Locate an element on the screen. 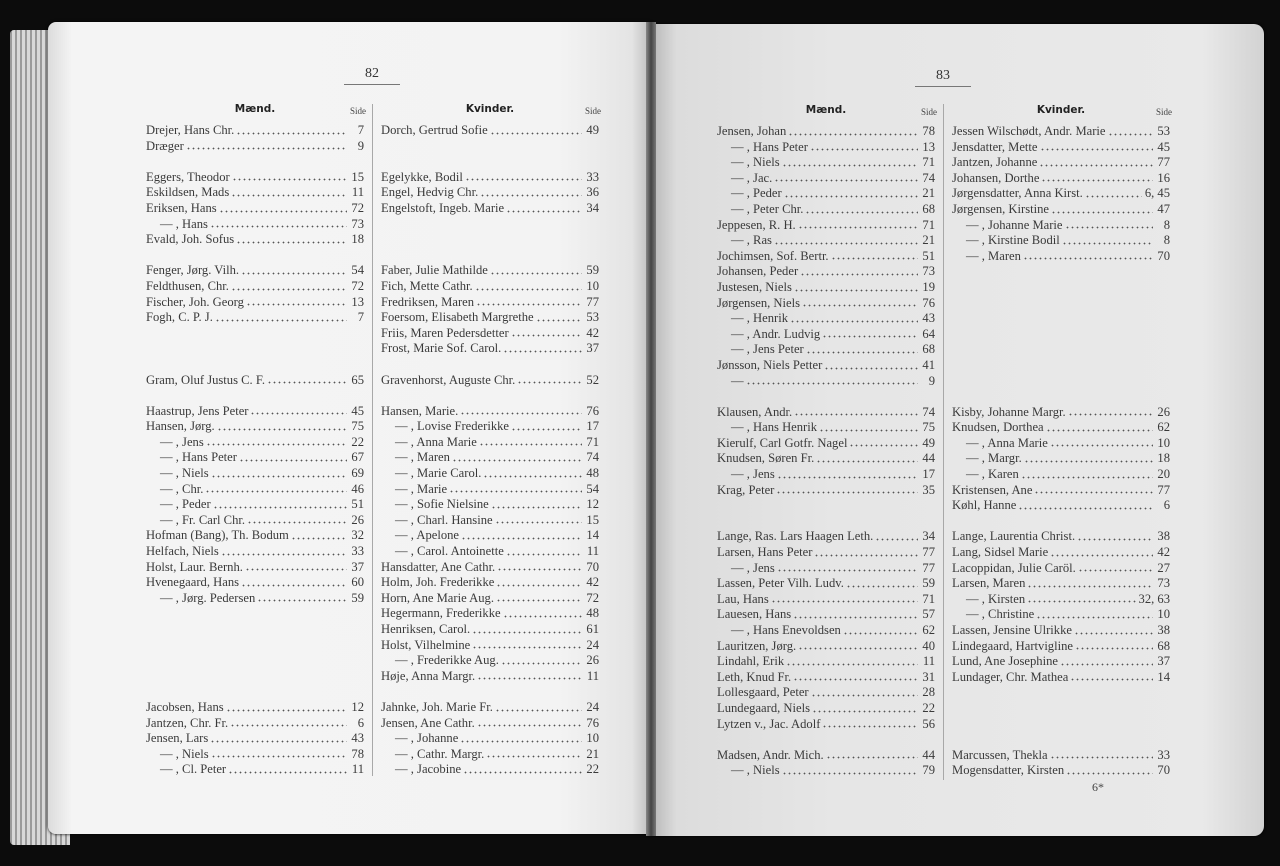  entry-name: Lundager, Chr. Mathea is located at coordinates (1010, 676).